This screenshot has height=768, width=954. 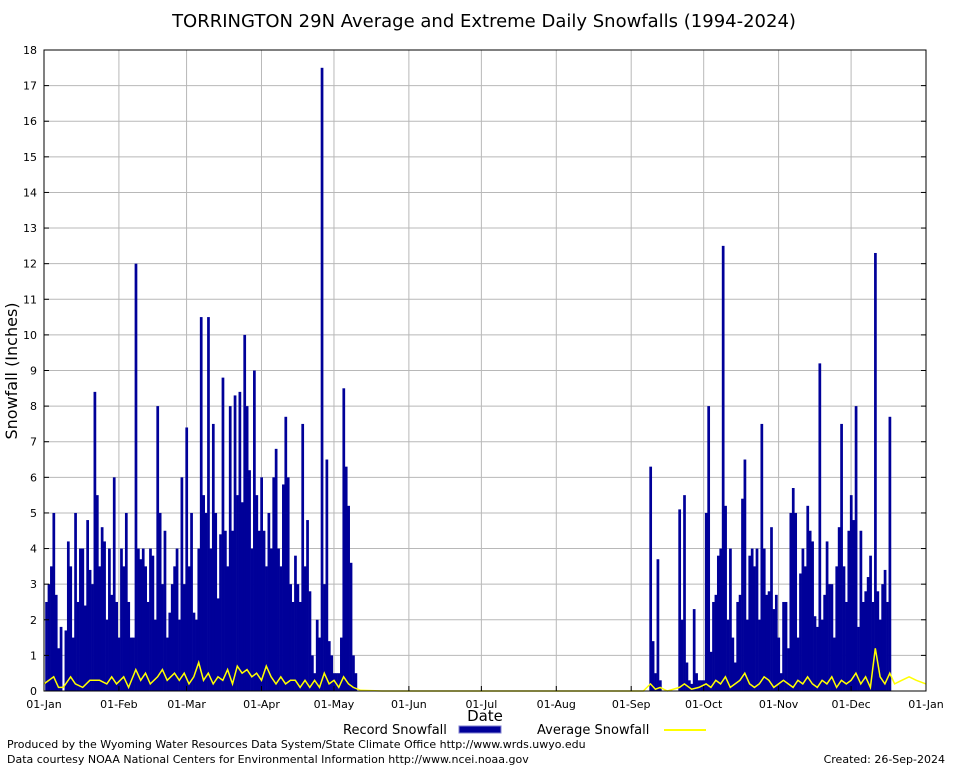 What do you see at coordinates (704, 704) in the screenshot?
I see `x-tick-label: 01-Oct` at bounding box center [704, 704].